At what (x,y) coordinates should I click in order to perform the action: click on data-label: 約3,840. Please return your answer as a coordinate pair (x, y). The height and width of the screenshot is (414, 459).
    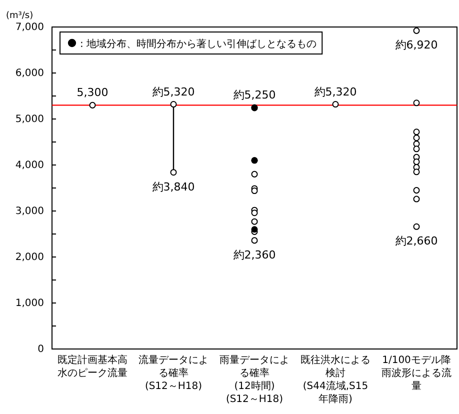
    Looking at the image, I should click on (173, 187).